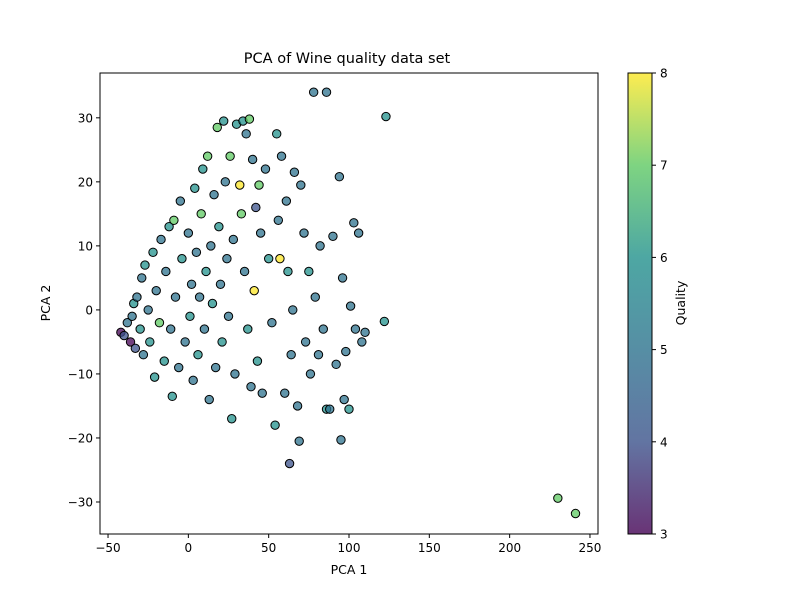 The width and height of the screenshot is (800, 600). I want to click on colorbar-tick-label: 8, so click(664, 74).